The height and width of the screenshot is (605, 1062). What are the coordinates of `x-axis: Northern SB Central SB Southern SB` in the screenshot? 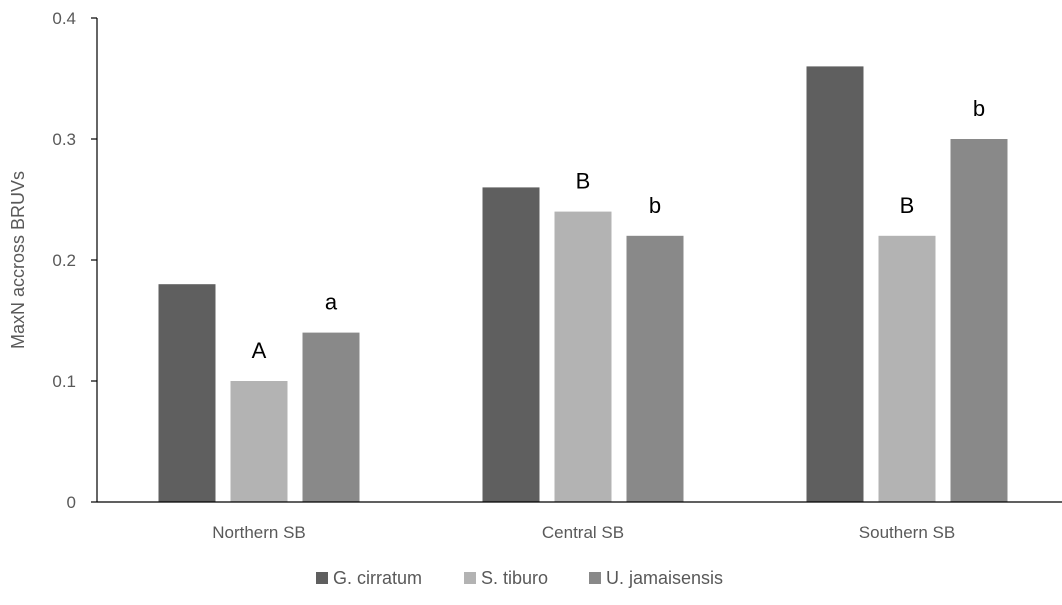 It's located at (579, 521).